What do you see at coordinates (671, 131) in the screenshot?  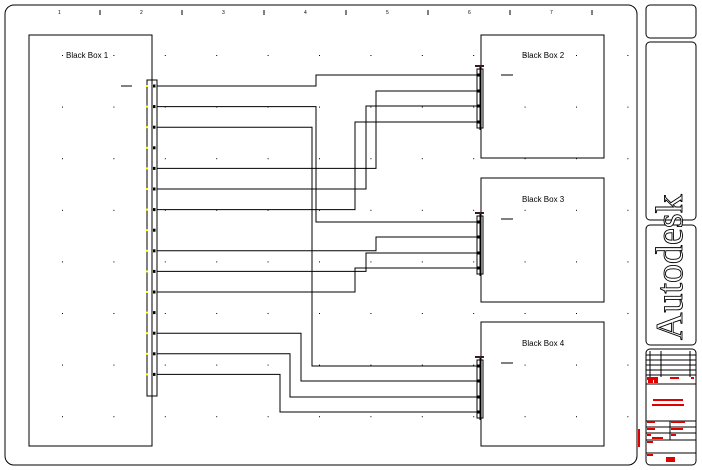 I see `title-panel-revisions` at bounding box center [671, 131].